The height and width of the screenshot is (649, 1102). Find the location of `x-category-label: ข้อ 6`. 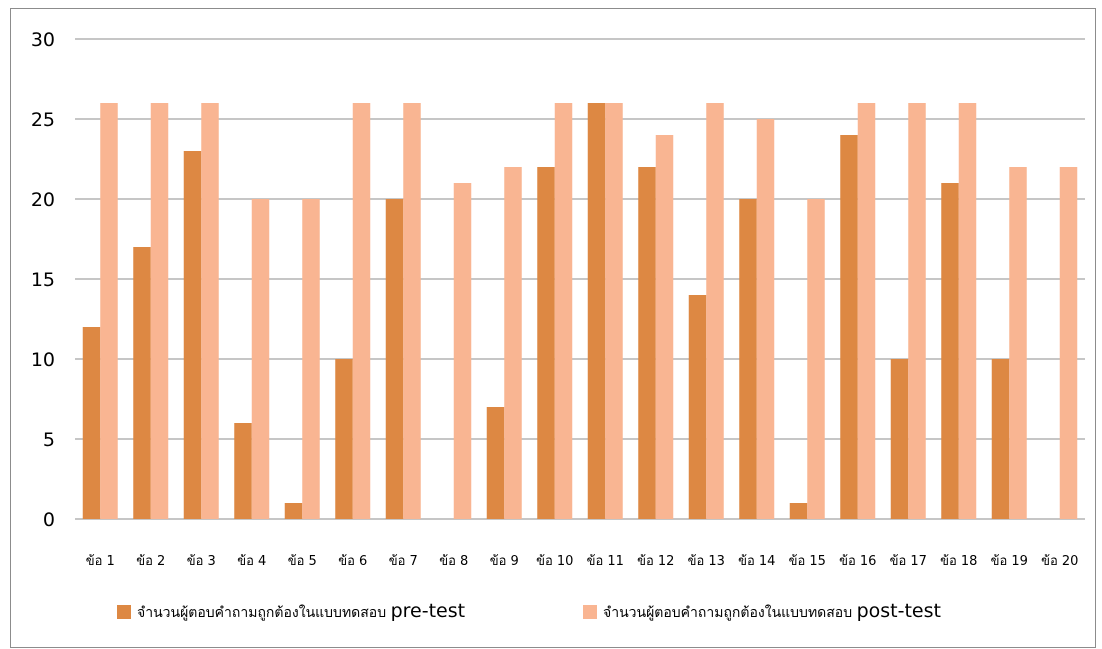

x-category-label: ข้อ 6 is located at coordinates (352, 561).